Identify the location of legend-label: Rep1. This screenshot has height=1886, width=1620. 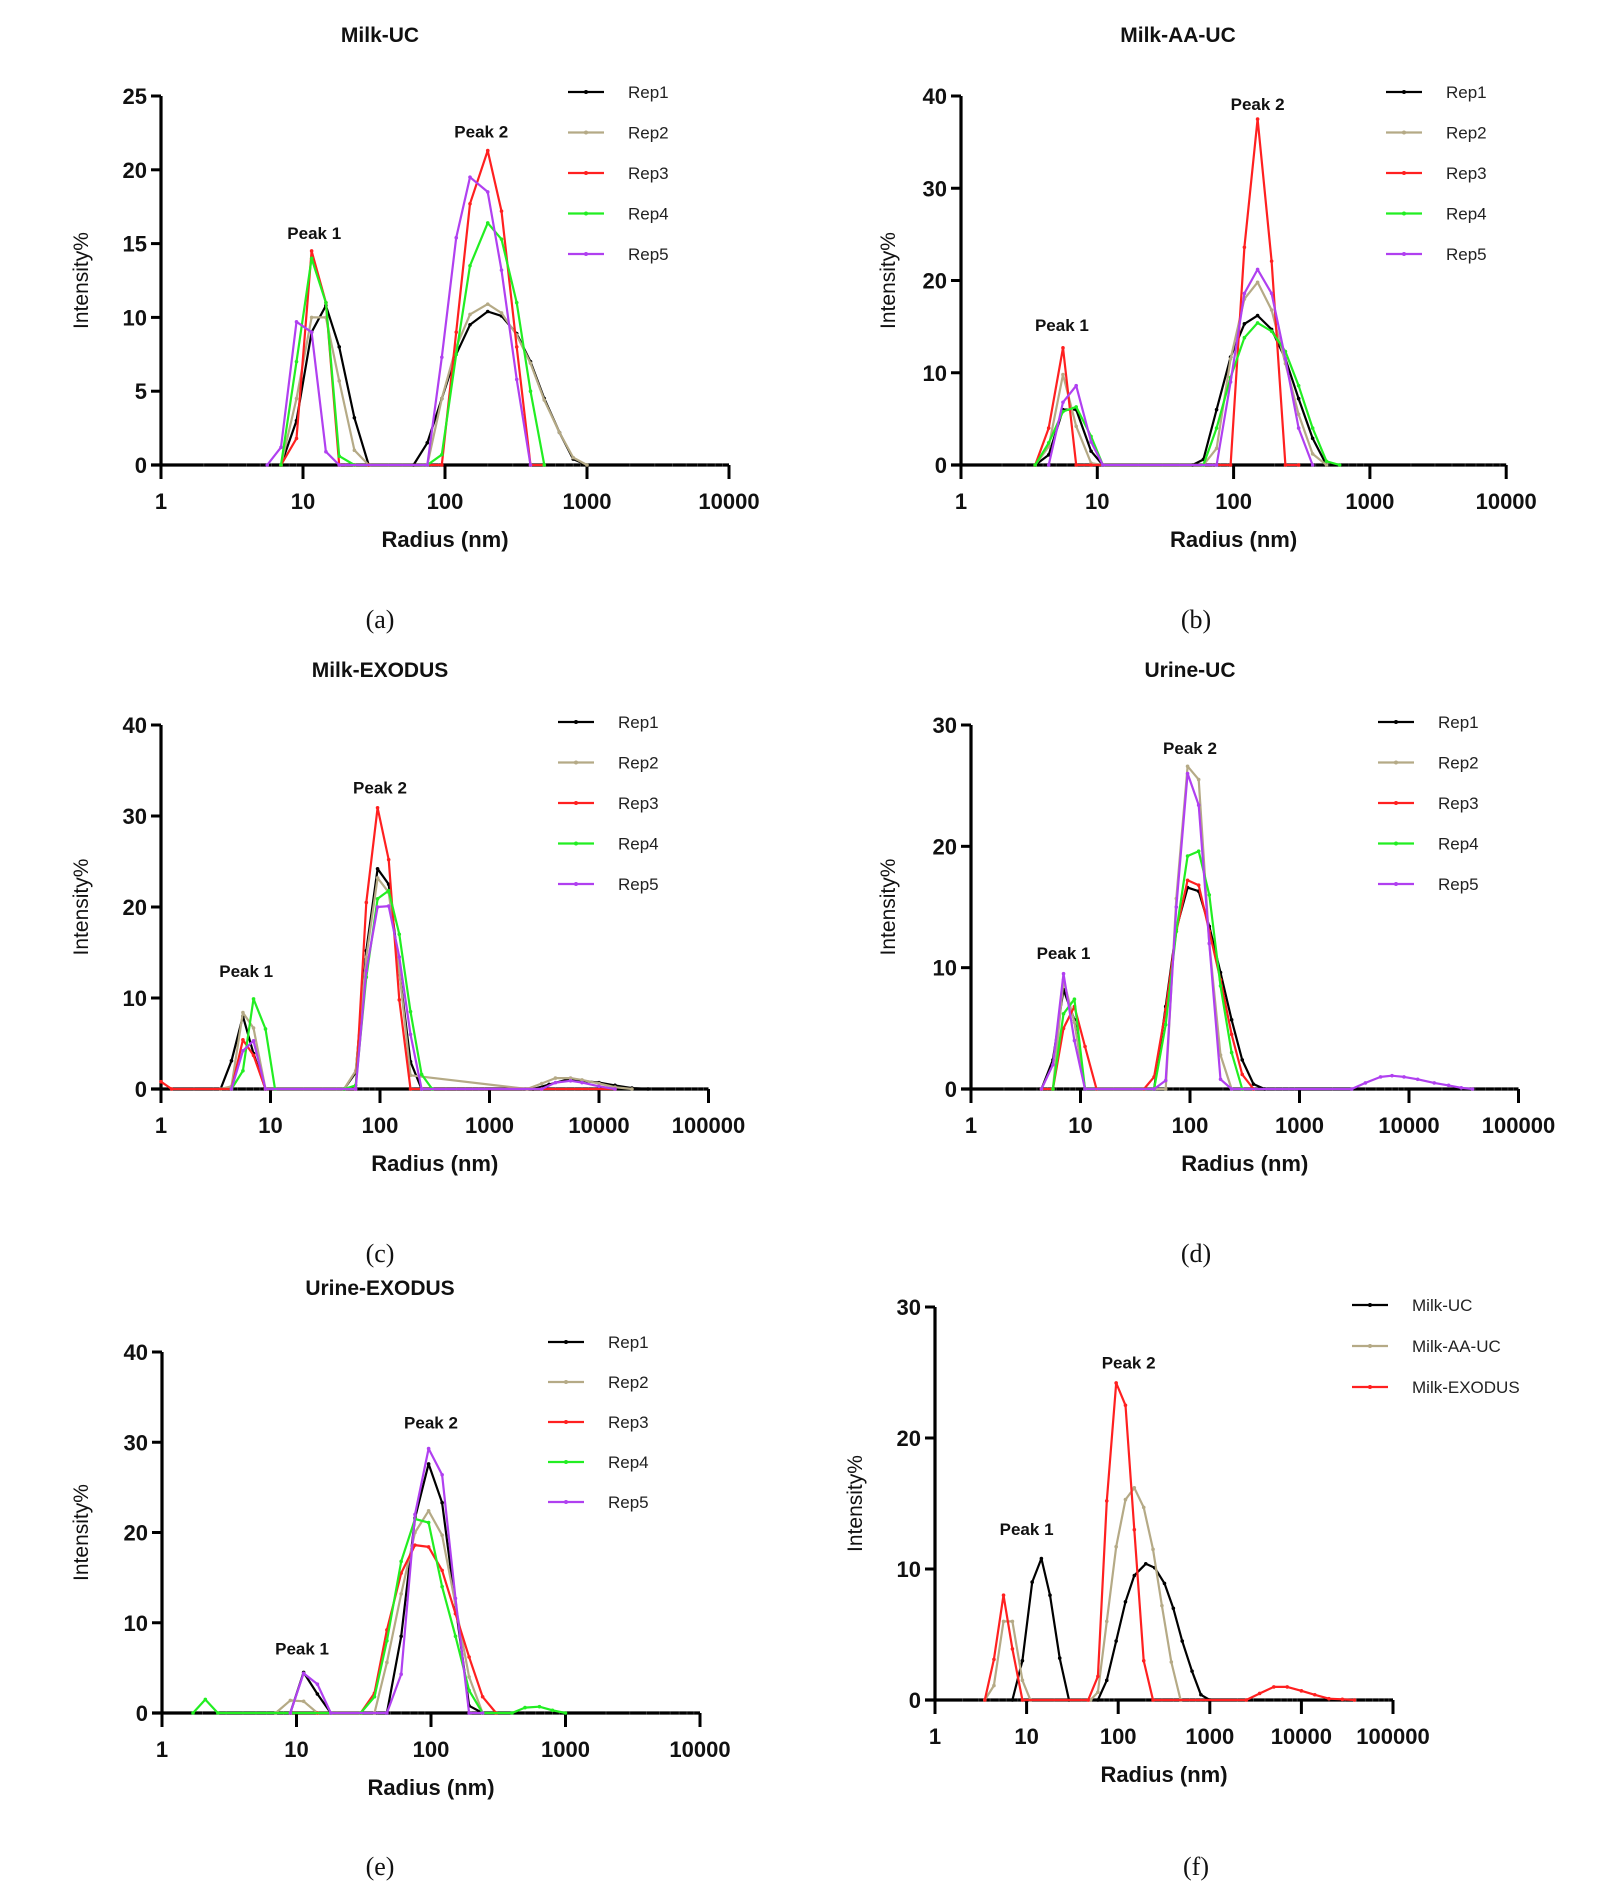
(648, 92).